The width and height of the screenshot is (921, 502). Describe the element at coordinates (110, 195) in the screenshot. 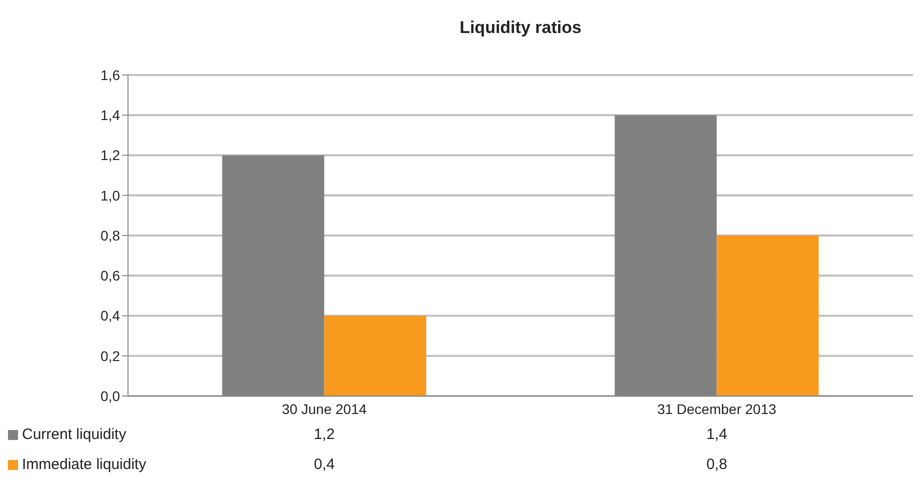

I see `y-tick-label: 1,0` at that location.